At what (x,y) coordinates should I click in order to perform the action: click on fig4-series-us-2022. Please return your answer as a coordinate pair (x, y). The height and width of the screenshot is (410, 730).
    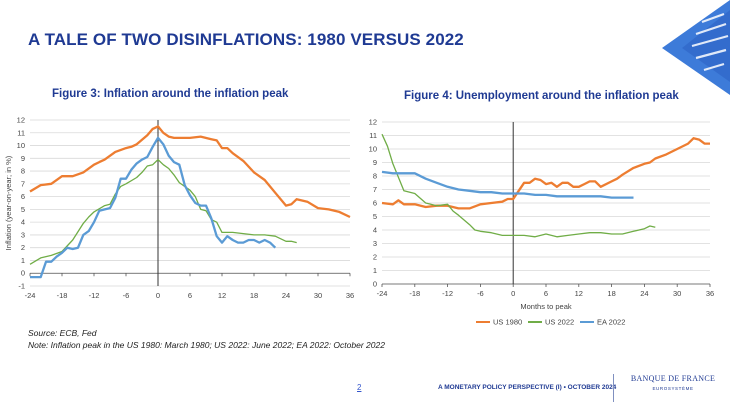
    Looking at the image, I should click on (518, 185).